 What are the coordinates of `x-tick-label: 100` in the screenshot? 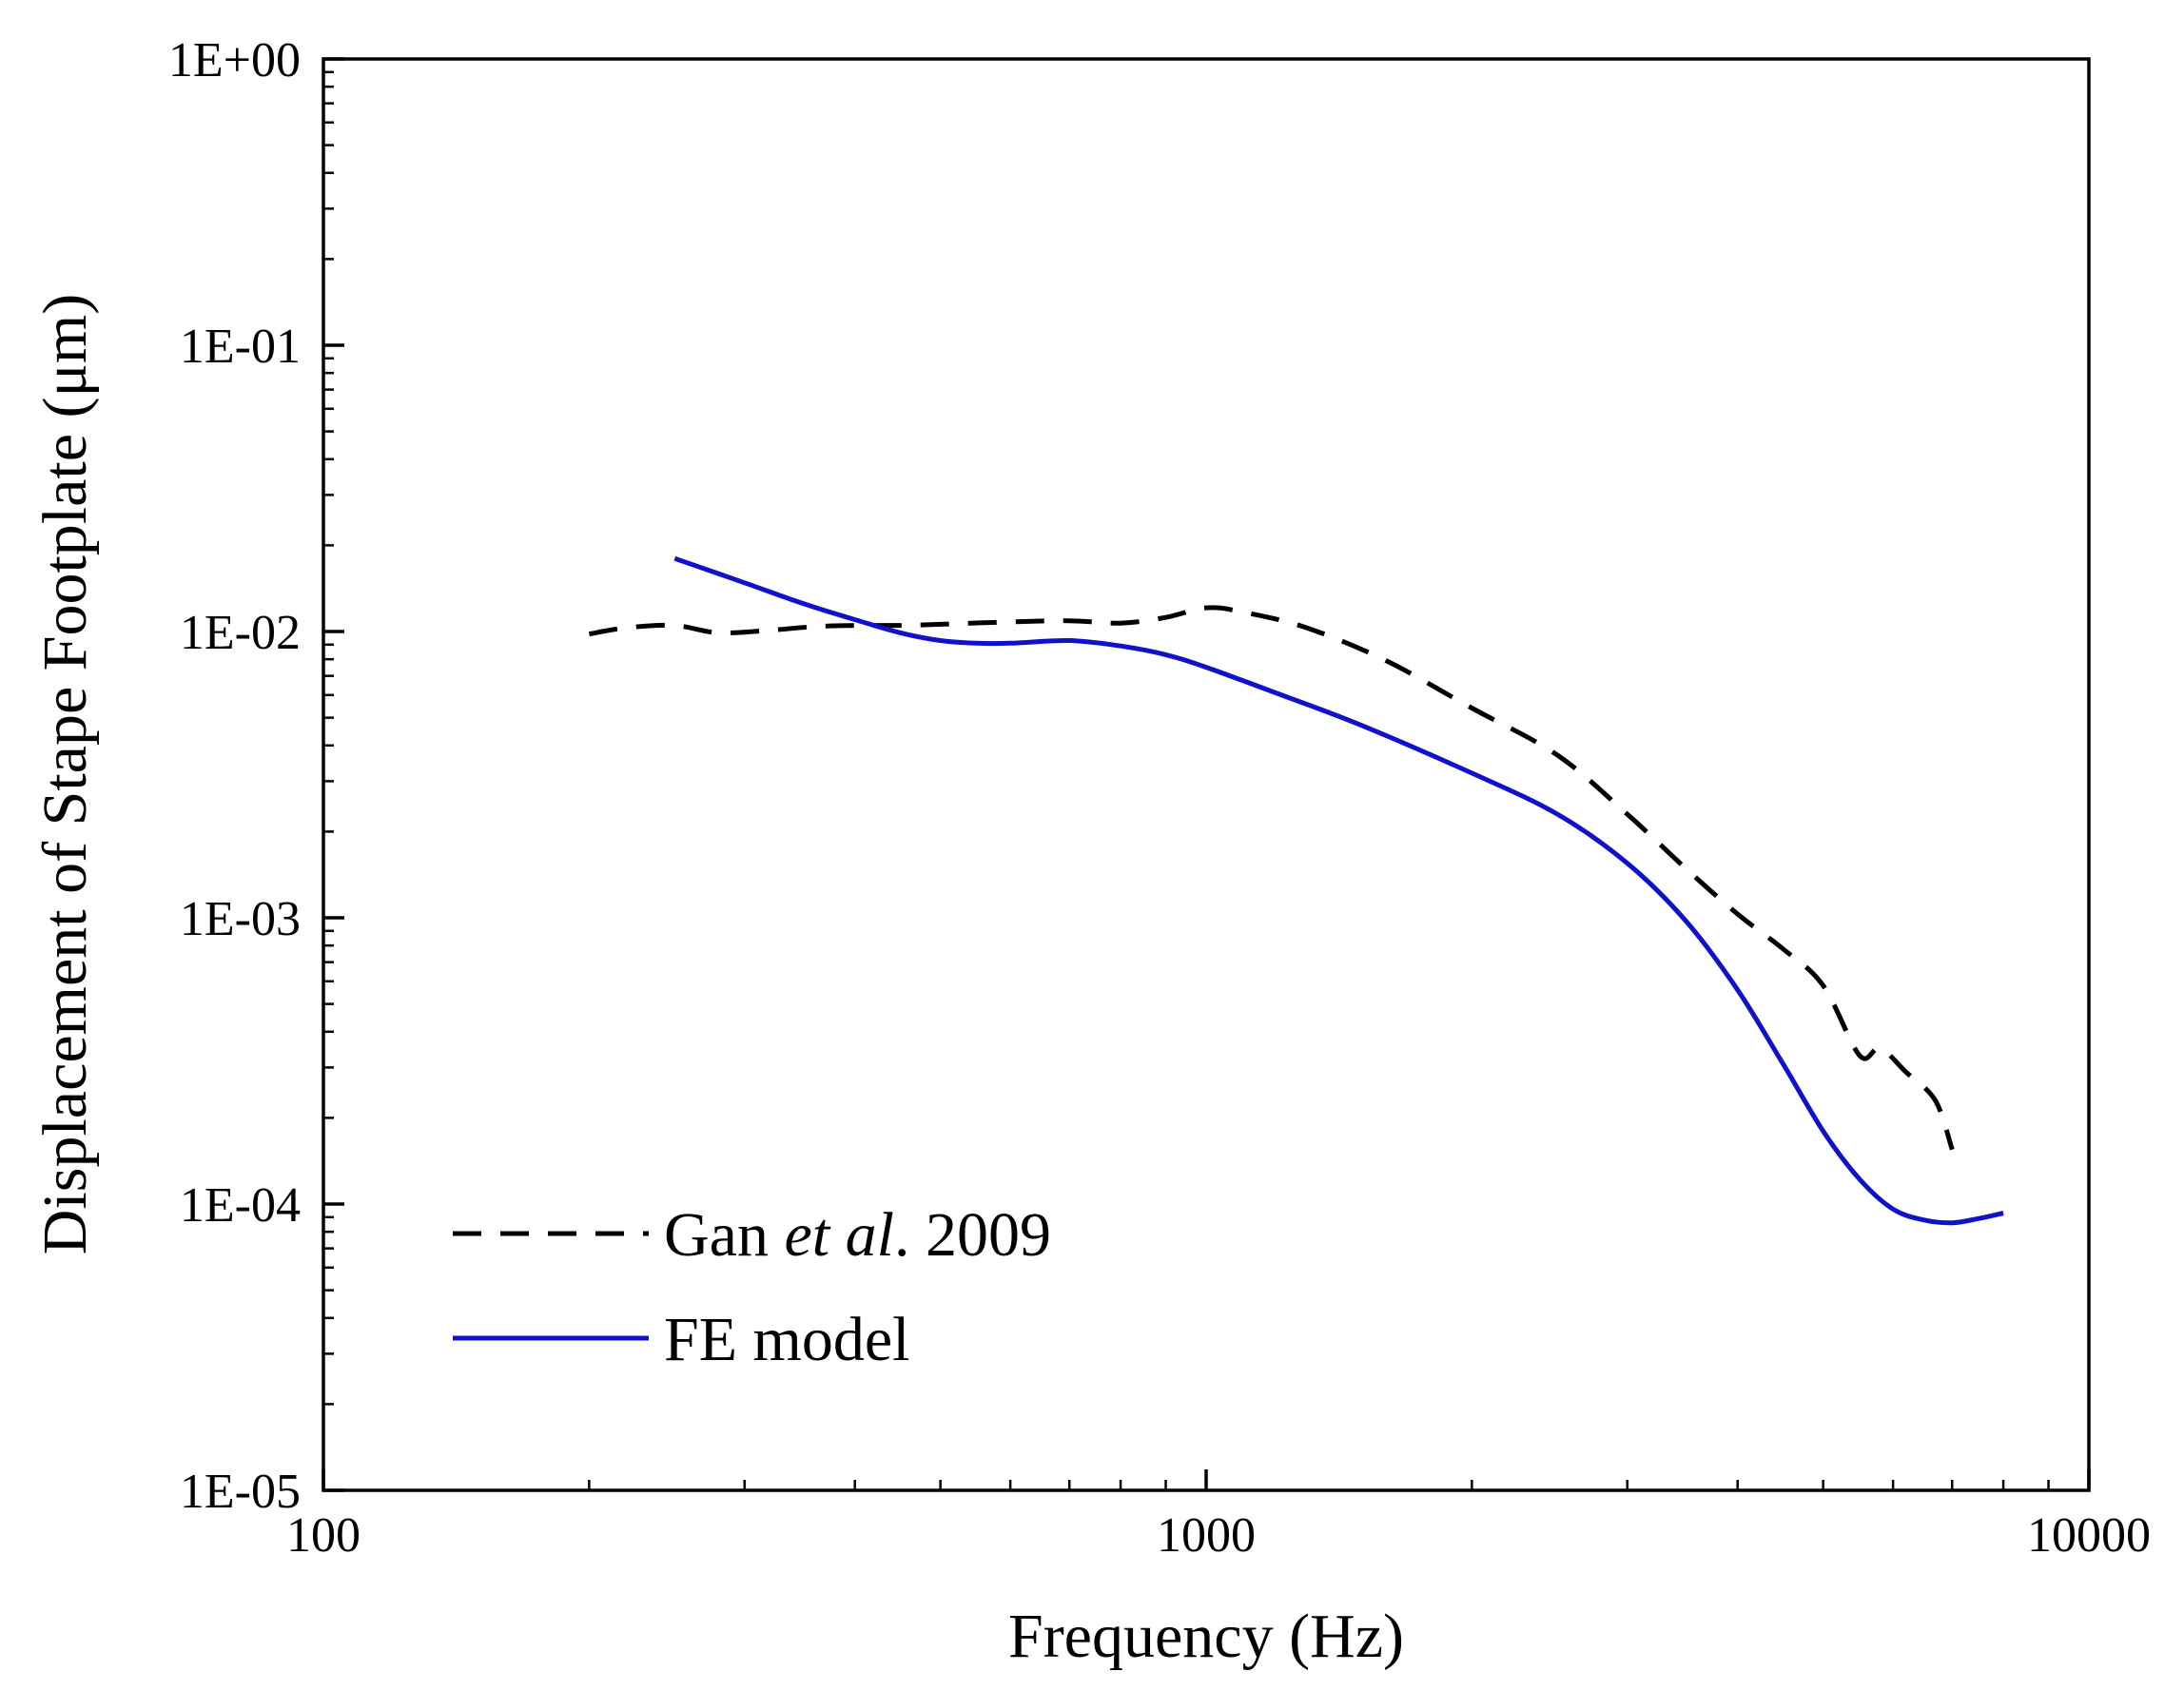 It's located at (323, 1535).